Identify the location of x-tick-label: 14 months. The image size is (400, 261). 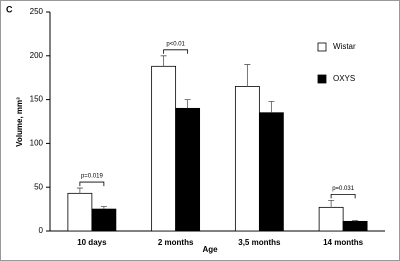
(343, 242).